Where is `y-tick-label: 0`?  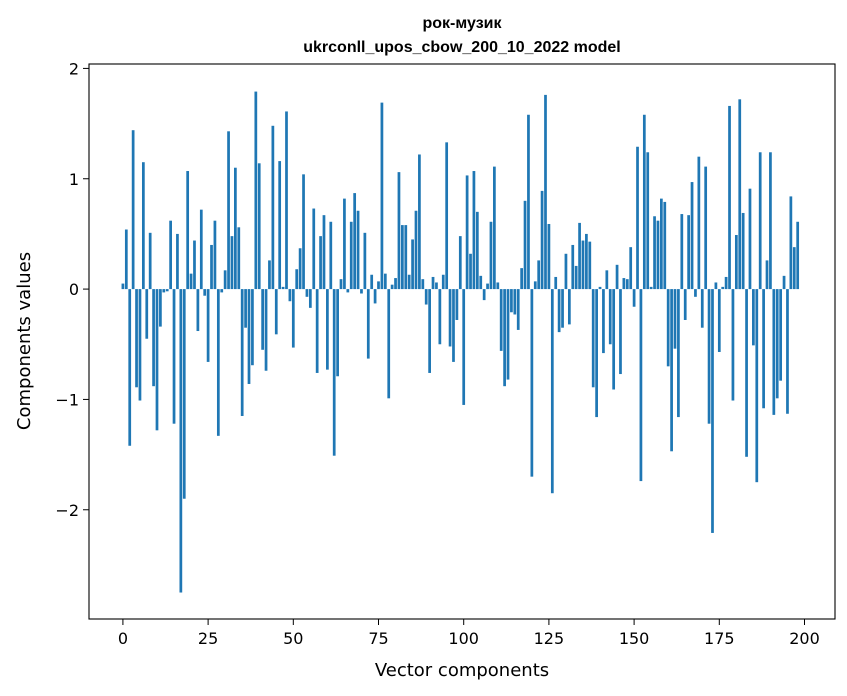 y-tick-label: 0 is located at coordinates (74, 289).